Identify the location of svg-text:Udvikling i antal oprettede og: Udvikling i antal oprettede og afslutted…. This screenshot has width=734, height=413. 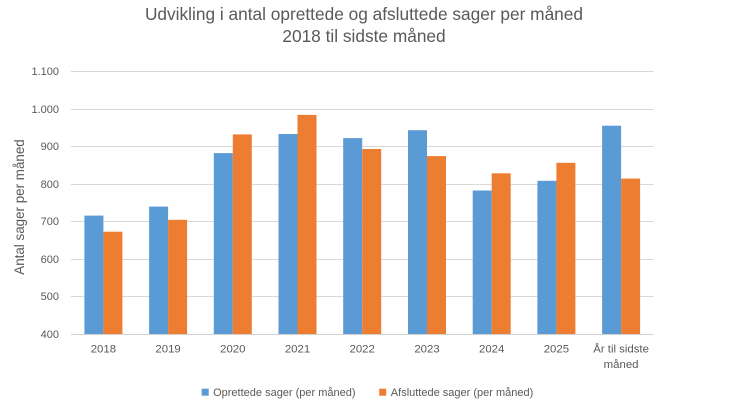
(364, 14).